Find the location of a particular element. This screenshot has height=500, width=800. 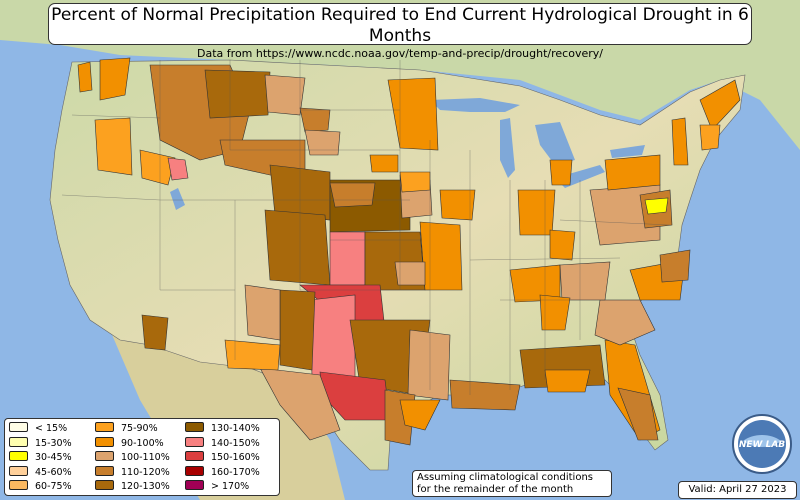

region-sd is located at coordinates (322, 142).